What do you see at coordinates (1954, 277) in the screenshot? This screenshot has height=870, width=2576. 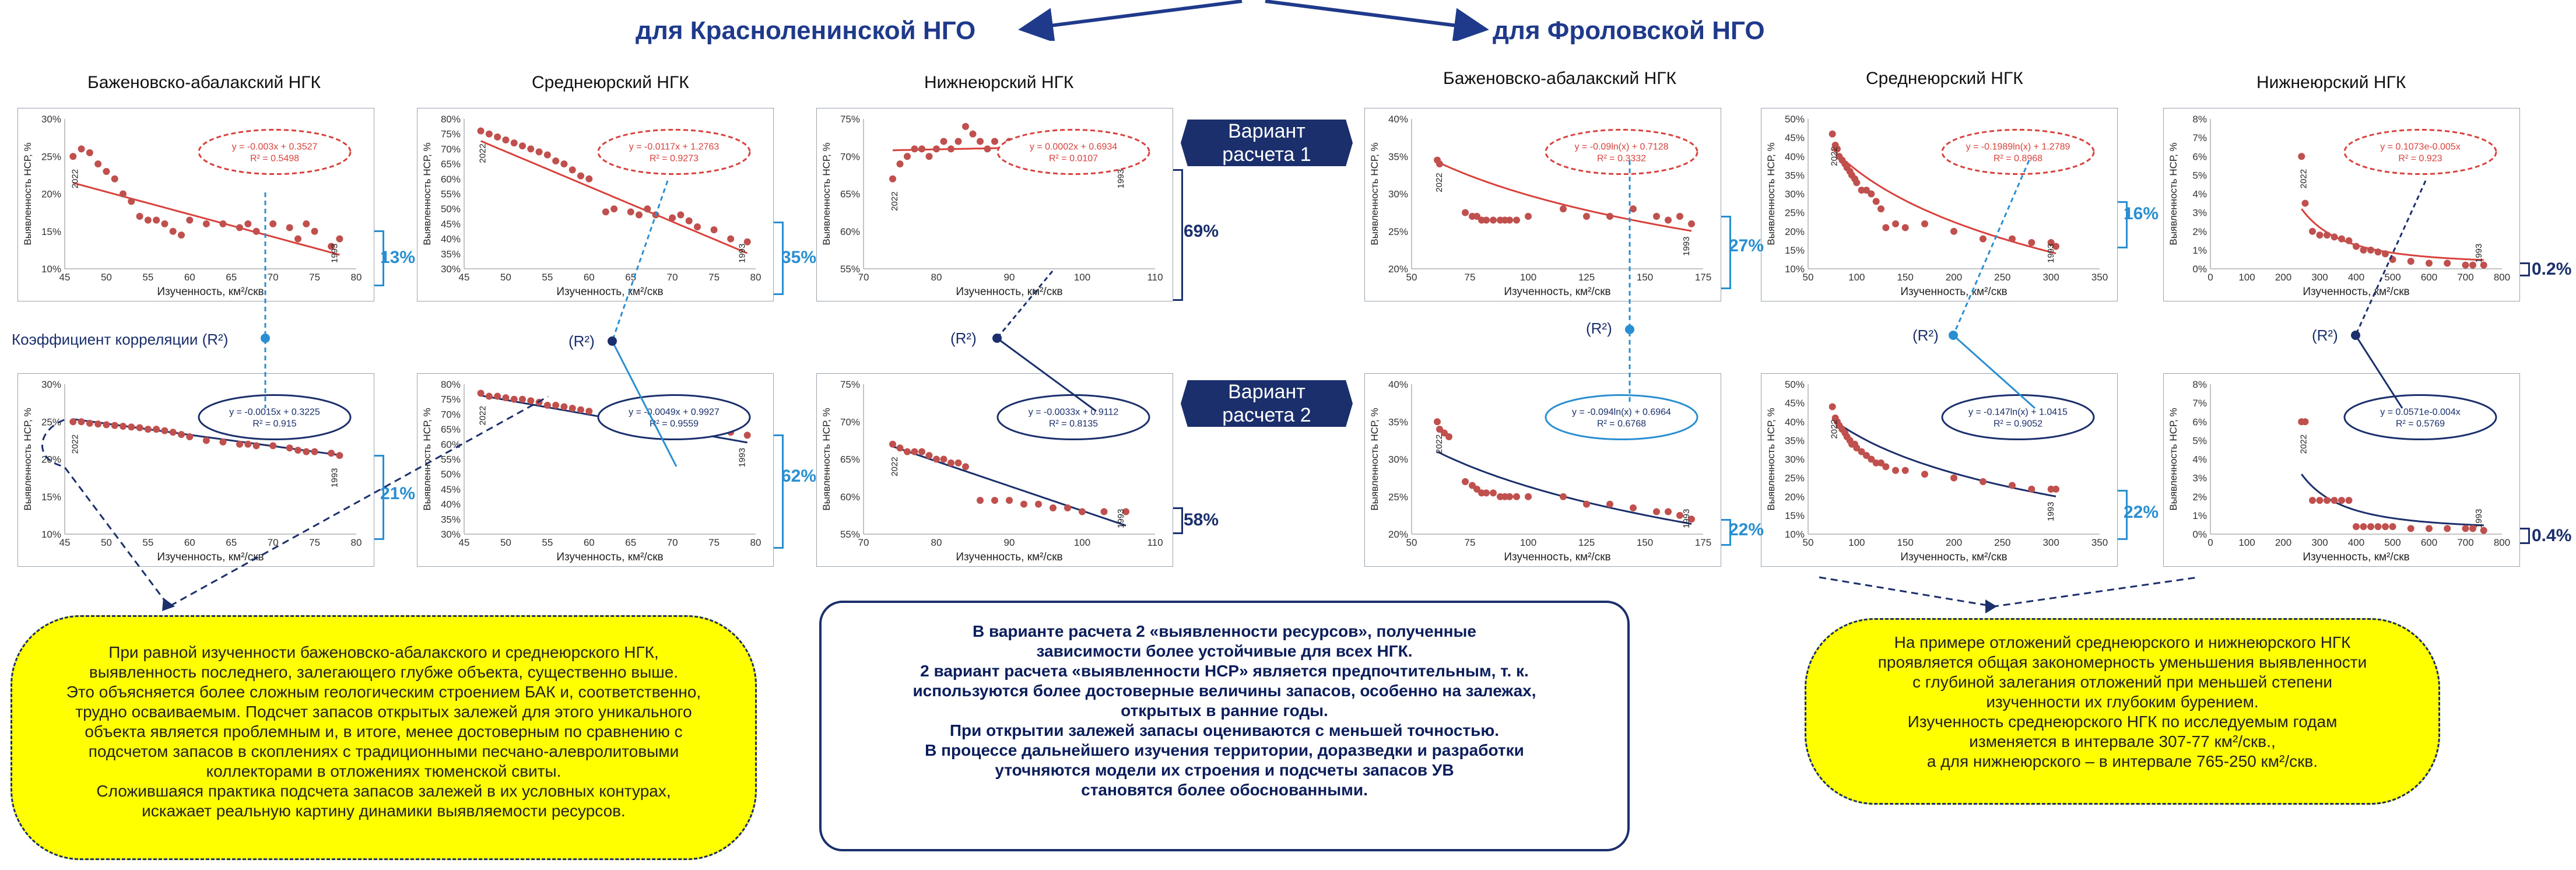 I see `x-tick-label: 200` at bounding box center [1954, 277].